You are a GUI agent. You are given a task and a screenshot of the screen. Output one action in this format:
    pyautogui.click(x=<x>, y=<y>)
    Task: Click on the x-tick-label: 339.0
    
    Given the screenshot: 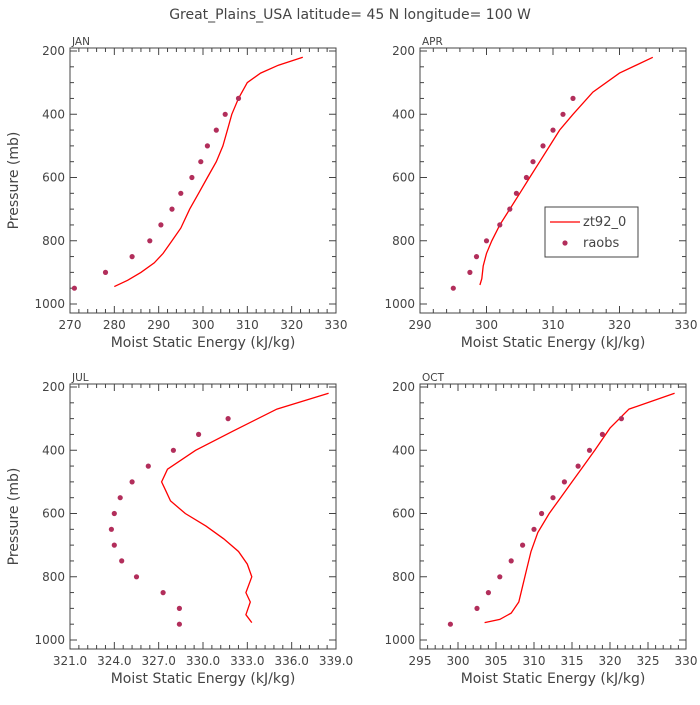 What is the action you would take?
    pyautogui.click(x=336, y=661)
    